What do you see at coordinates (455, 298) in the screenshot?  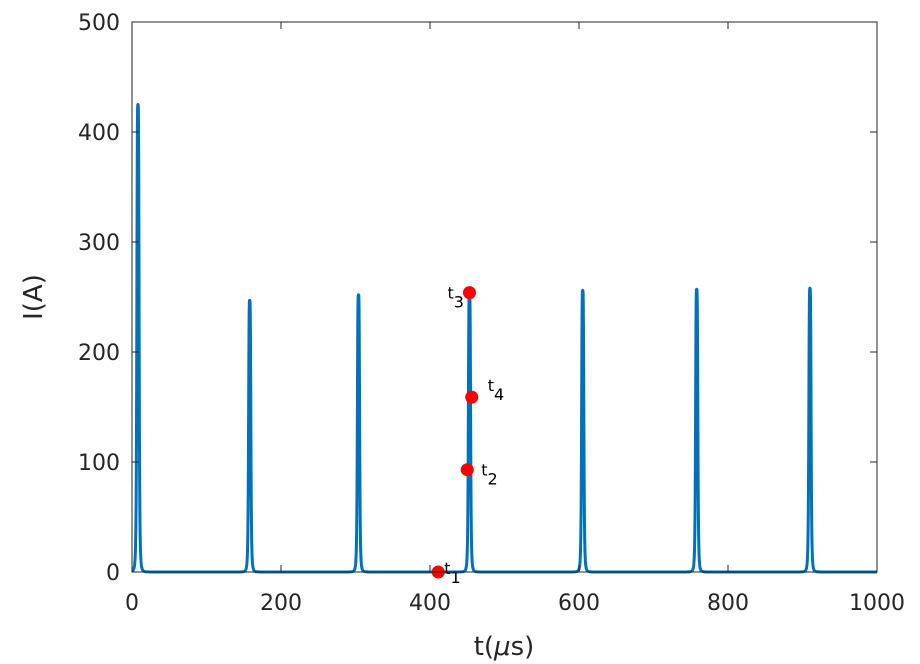 I see `marker-label-t3: t3` at bounding box center [455, 298].